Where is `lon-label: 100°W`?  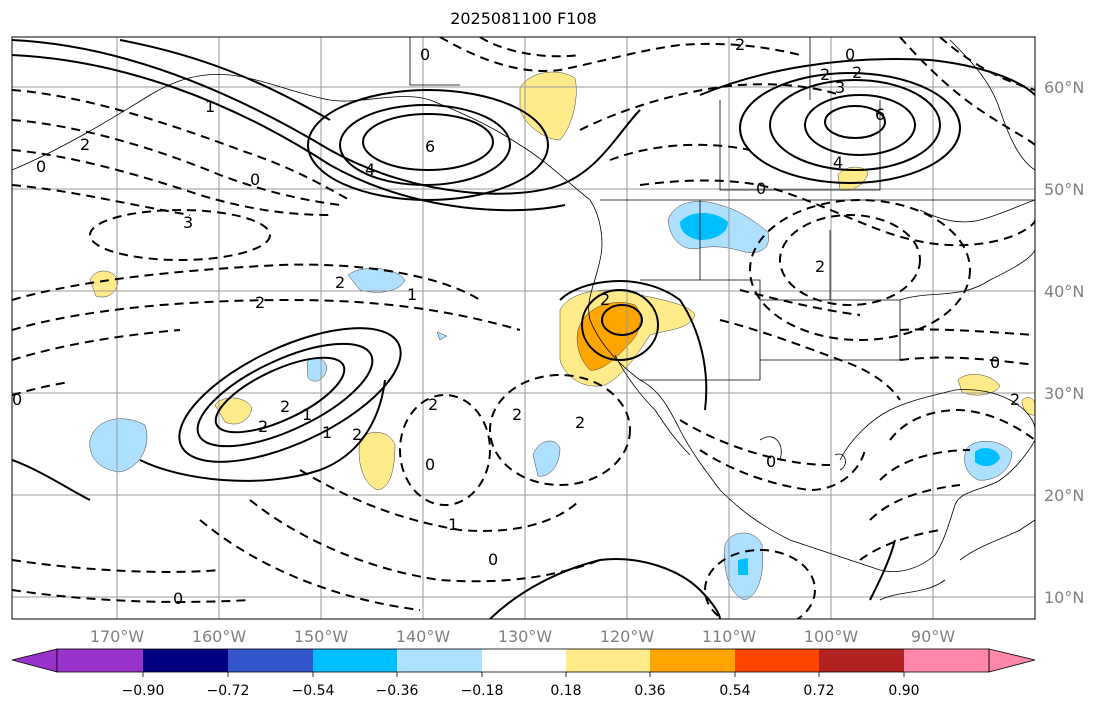 lon-label: 100°W is located at coordinates (831, 636).